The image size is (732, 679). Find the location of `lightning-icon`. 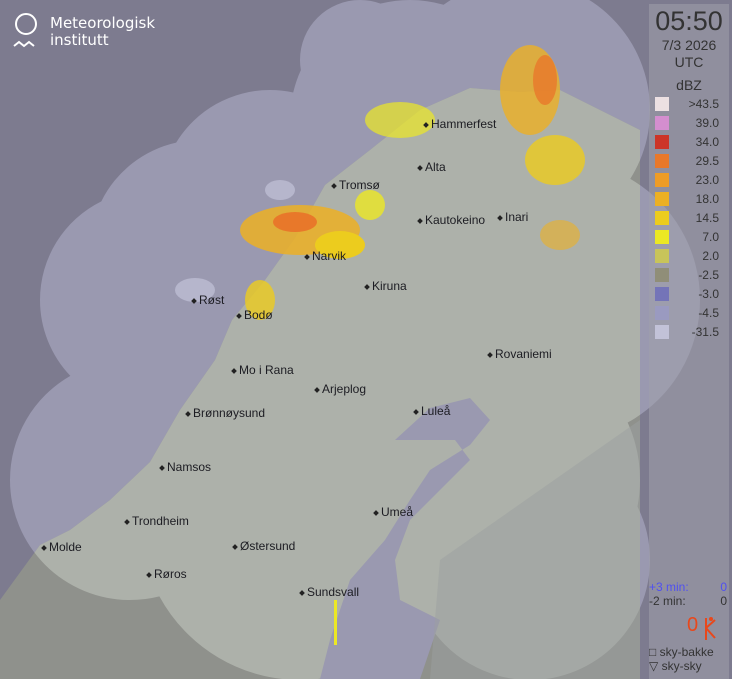

lightning-icon is located at coordinates (710, 628).